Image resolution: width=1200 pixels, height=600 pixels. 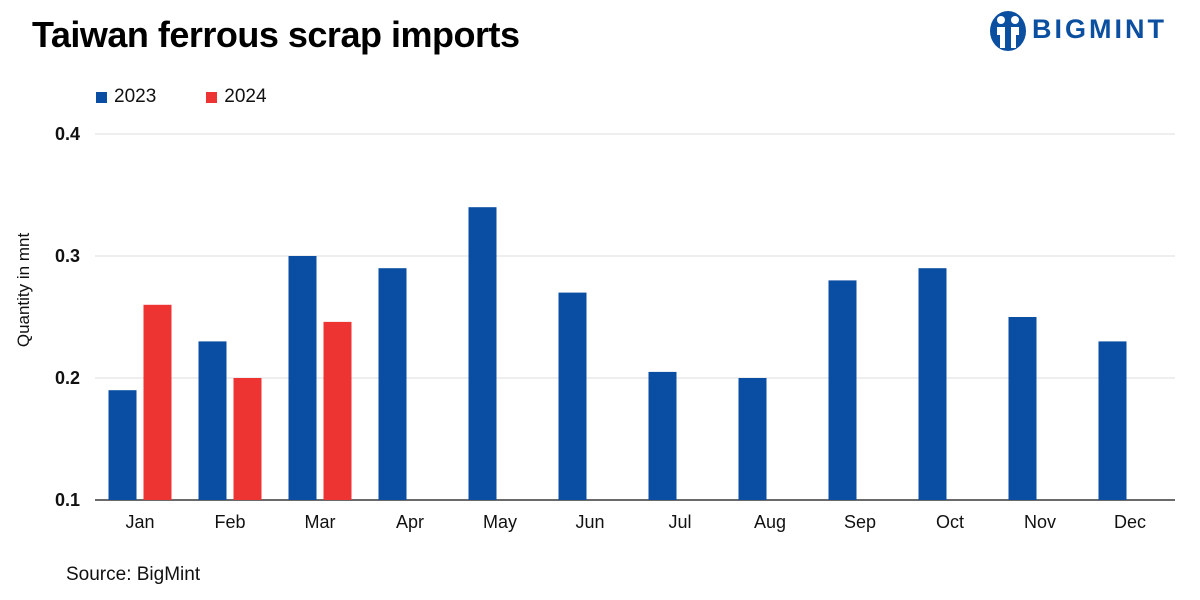 What do you see at coordinates (1040, 522) in the screenshot?
I see `x-tick-label: Nov` at bounding box center [1040, 522].